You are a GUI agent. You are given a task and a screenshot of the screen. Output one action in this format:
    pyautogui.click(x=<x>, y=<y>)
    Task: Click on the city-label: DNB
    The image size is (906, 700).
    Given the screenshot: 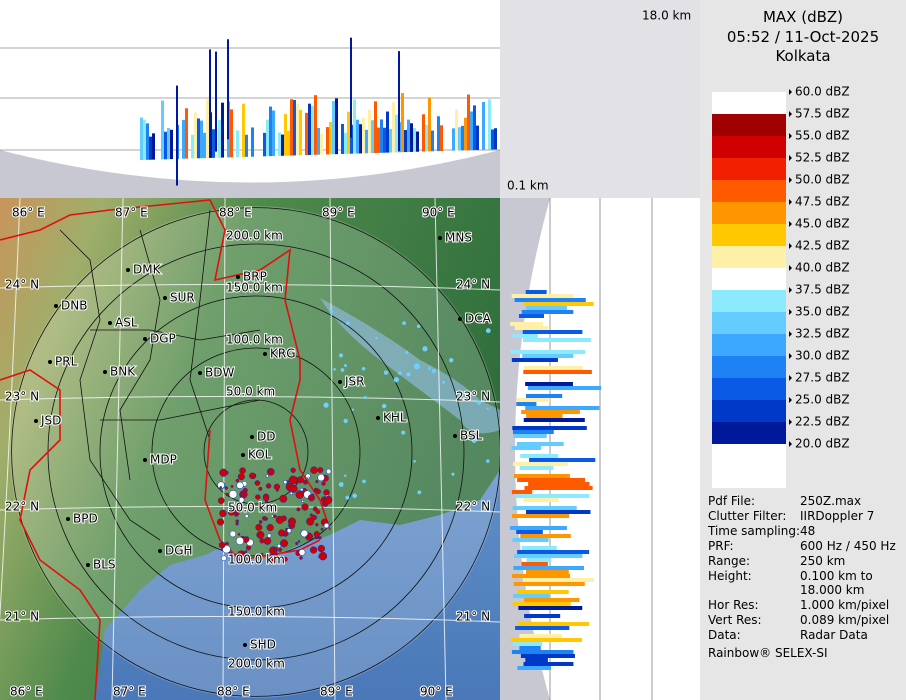 What is the action you would take?
    pyautogui.click(x=74, y=306)
    